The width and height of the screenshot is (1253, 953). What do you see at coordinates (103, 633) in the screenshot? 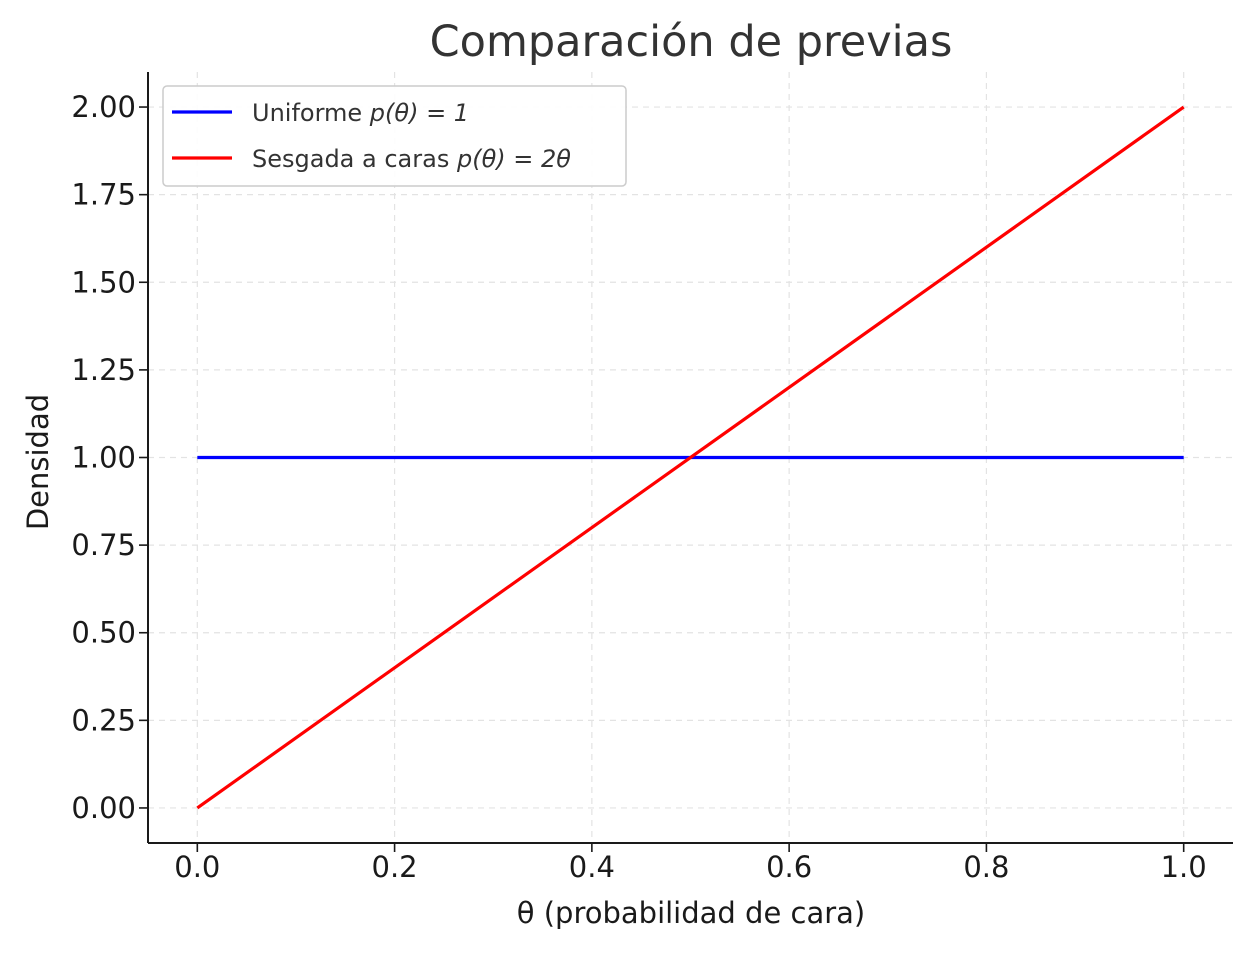
I see `y-tick-label: 0.50` at bounding box center [103, 633].